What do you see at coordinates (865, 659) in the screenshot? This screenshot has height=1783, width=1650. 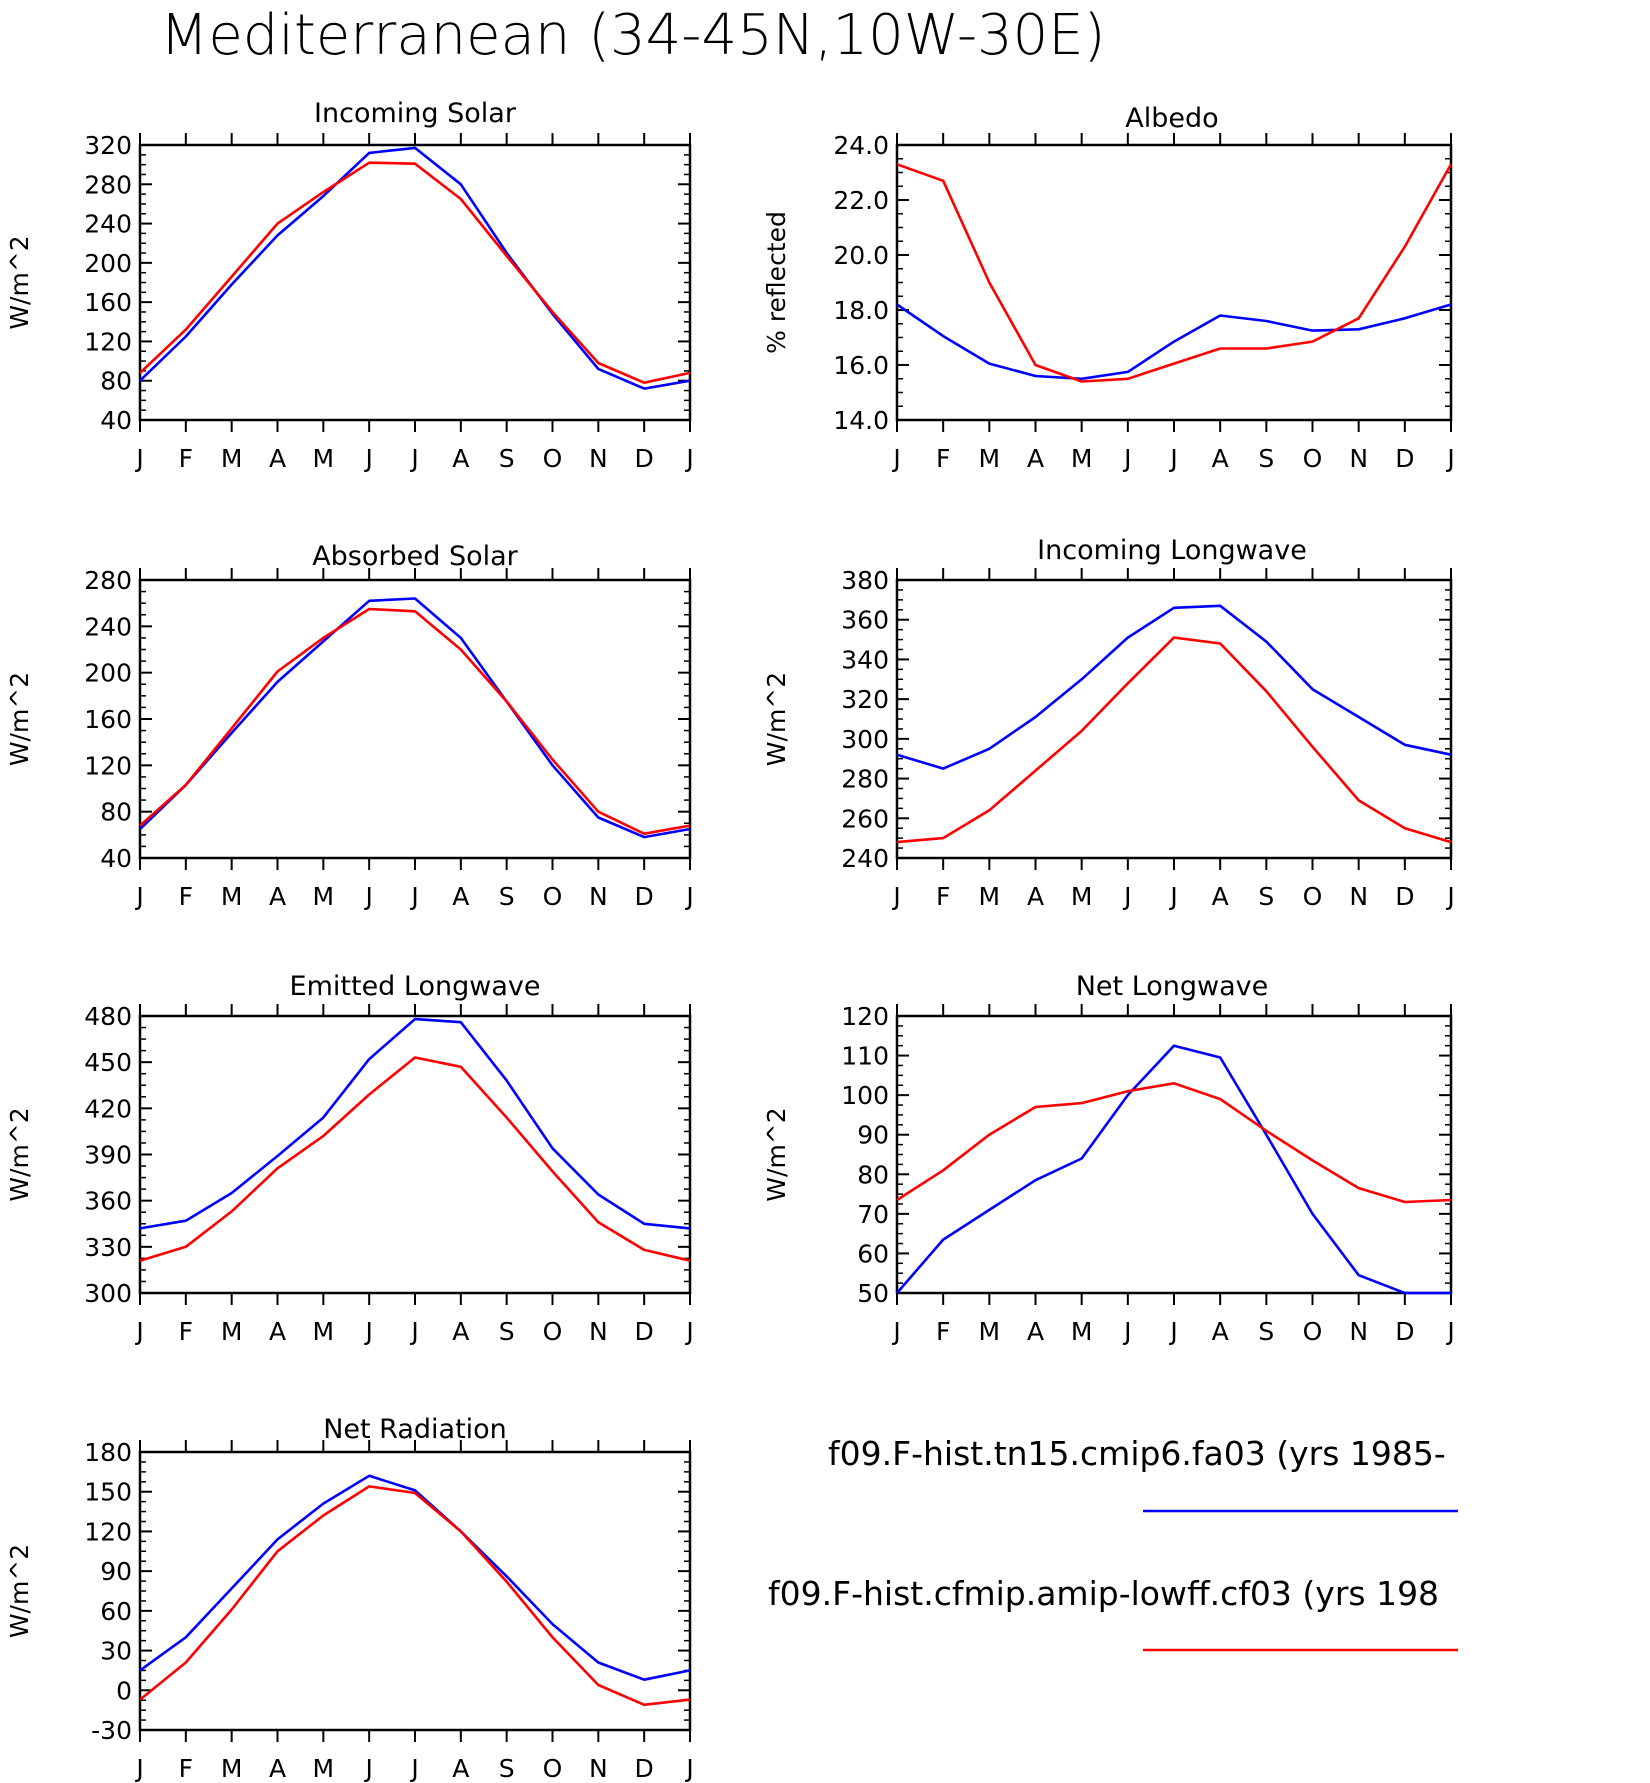 I see `y-tick-label: 340` at bounding box center [865, 659].